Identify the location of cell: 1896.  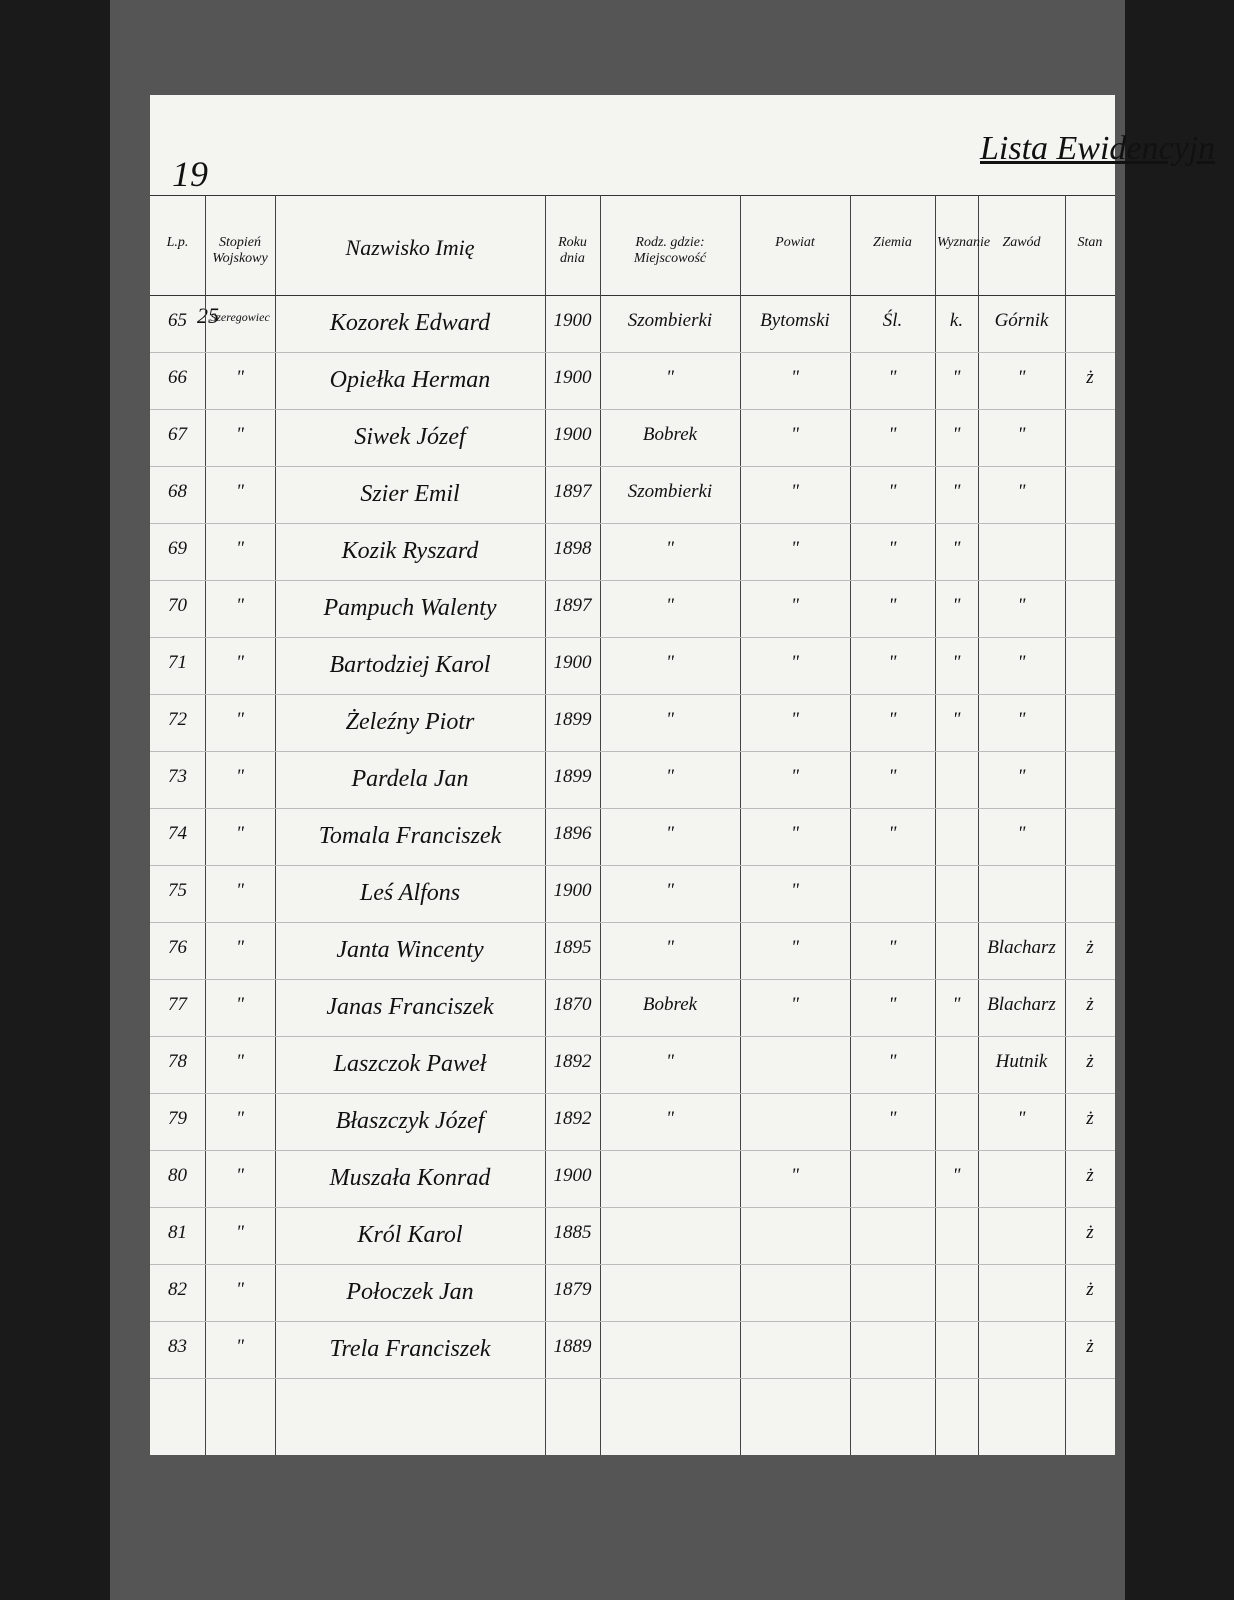
(572, 833).